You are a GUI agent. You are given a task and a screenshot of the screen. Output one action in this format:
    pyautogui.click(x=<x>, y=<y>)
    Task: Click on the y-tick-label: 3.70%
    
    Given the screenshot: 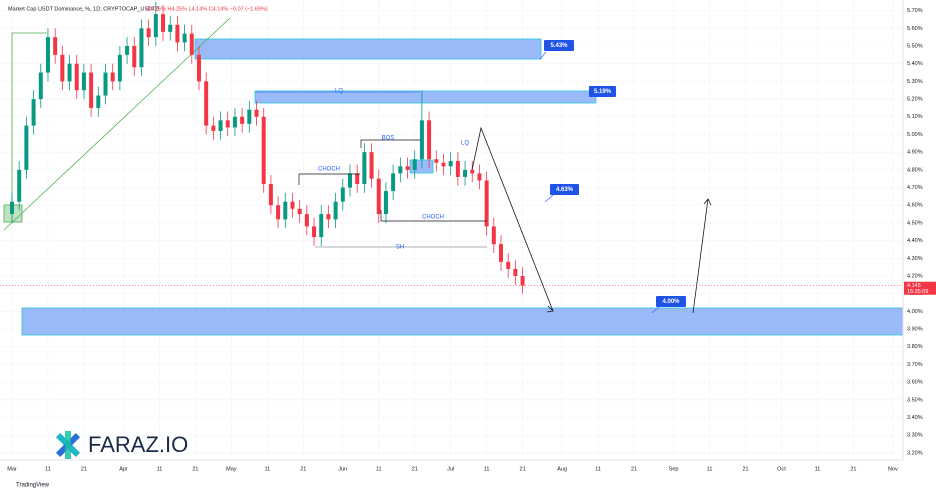 What is the action you would take?
    pyautogui.click(x=915, y=365)
    